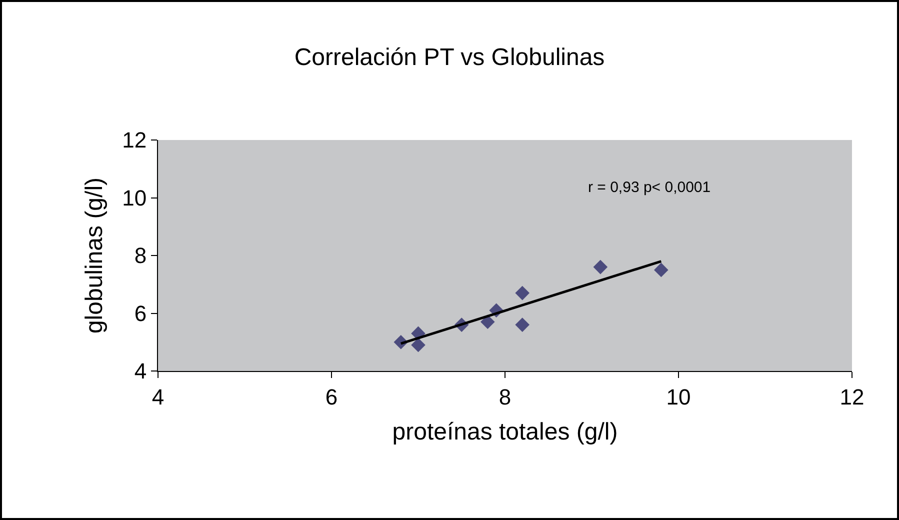 This screenshot has height=520, width=899. What do you see at coordinates (678, 397) in the screenshot?
I see `x-tick-label: 10` at bounding box center [678, 397].